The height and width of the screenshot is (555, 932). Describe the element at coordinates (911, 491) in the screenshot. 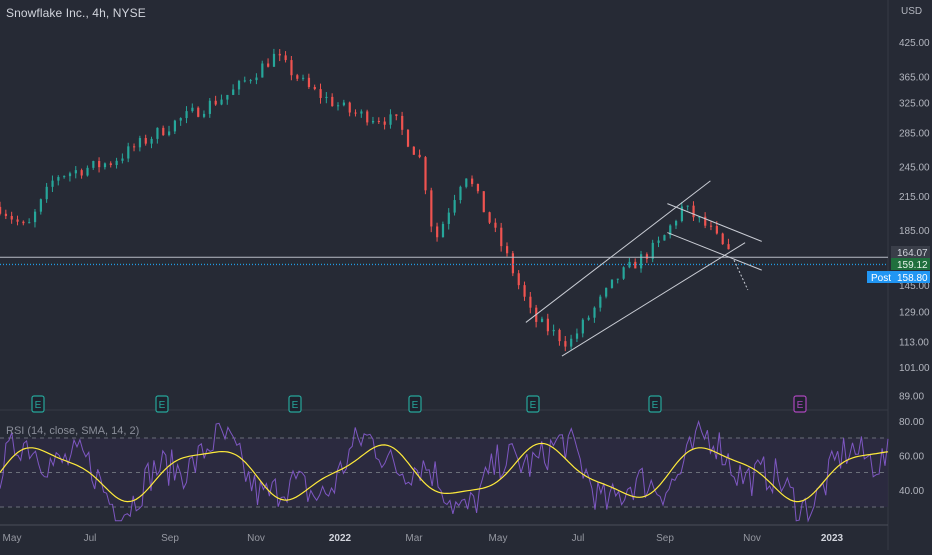

I see `rsi-tick-label: 40.00` at that location.